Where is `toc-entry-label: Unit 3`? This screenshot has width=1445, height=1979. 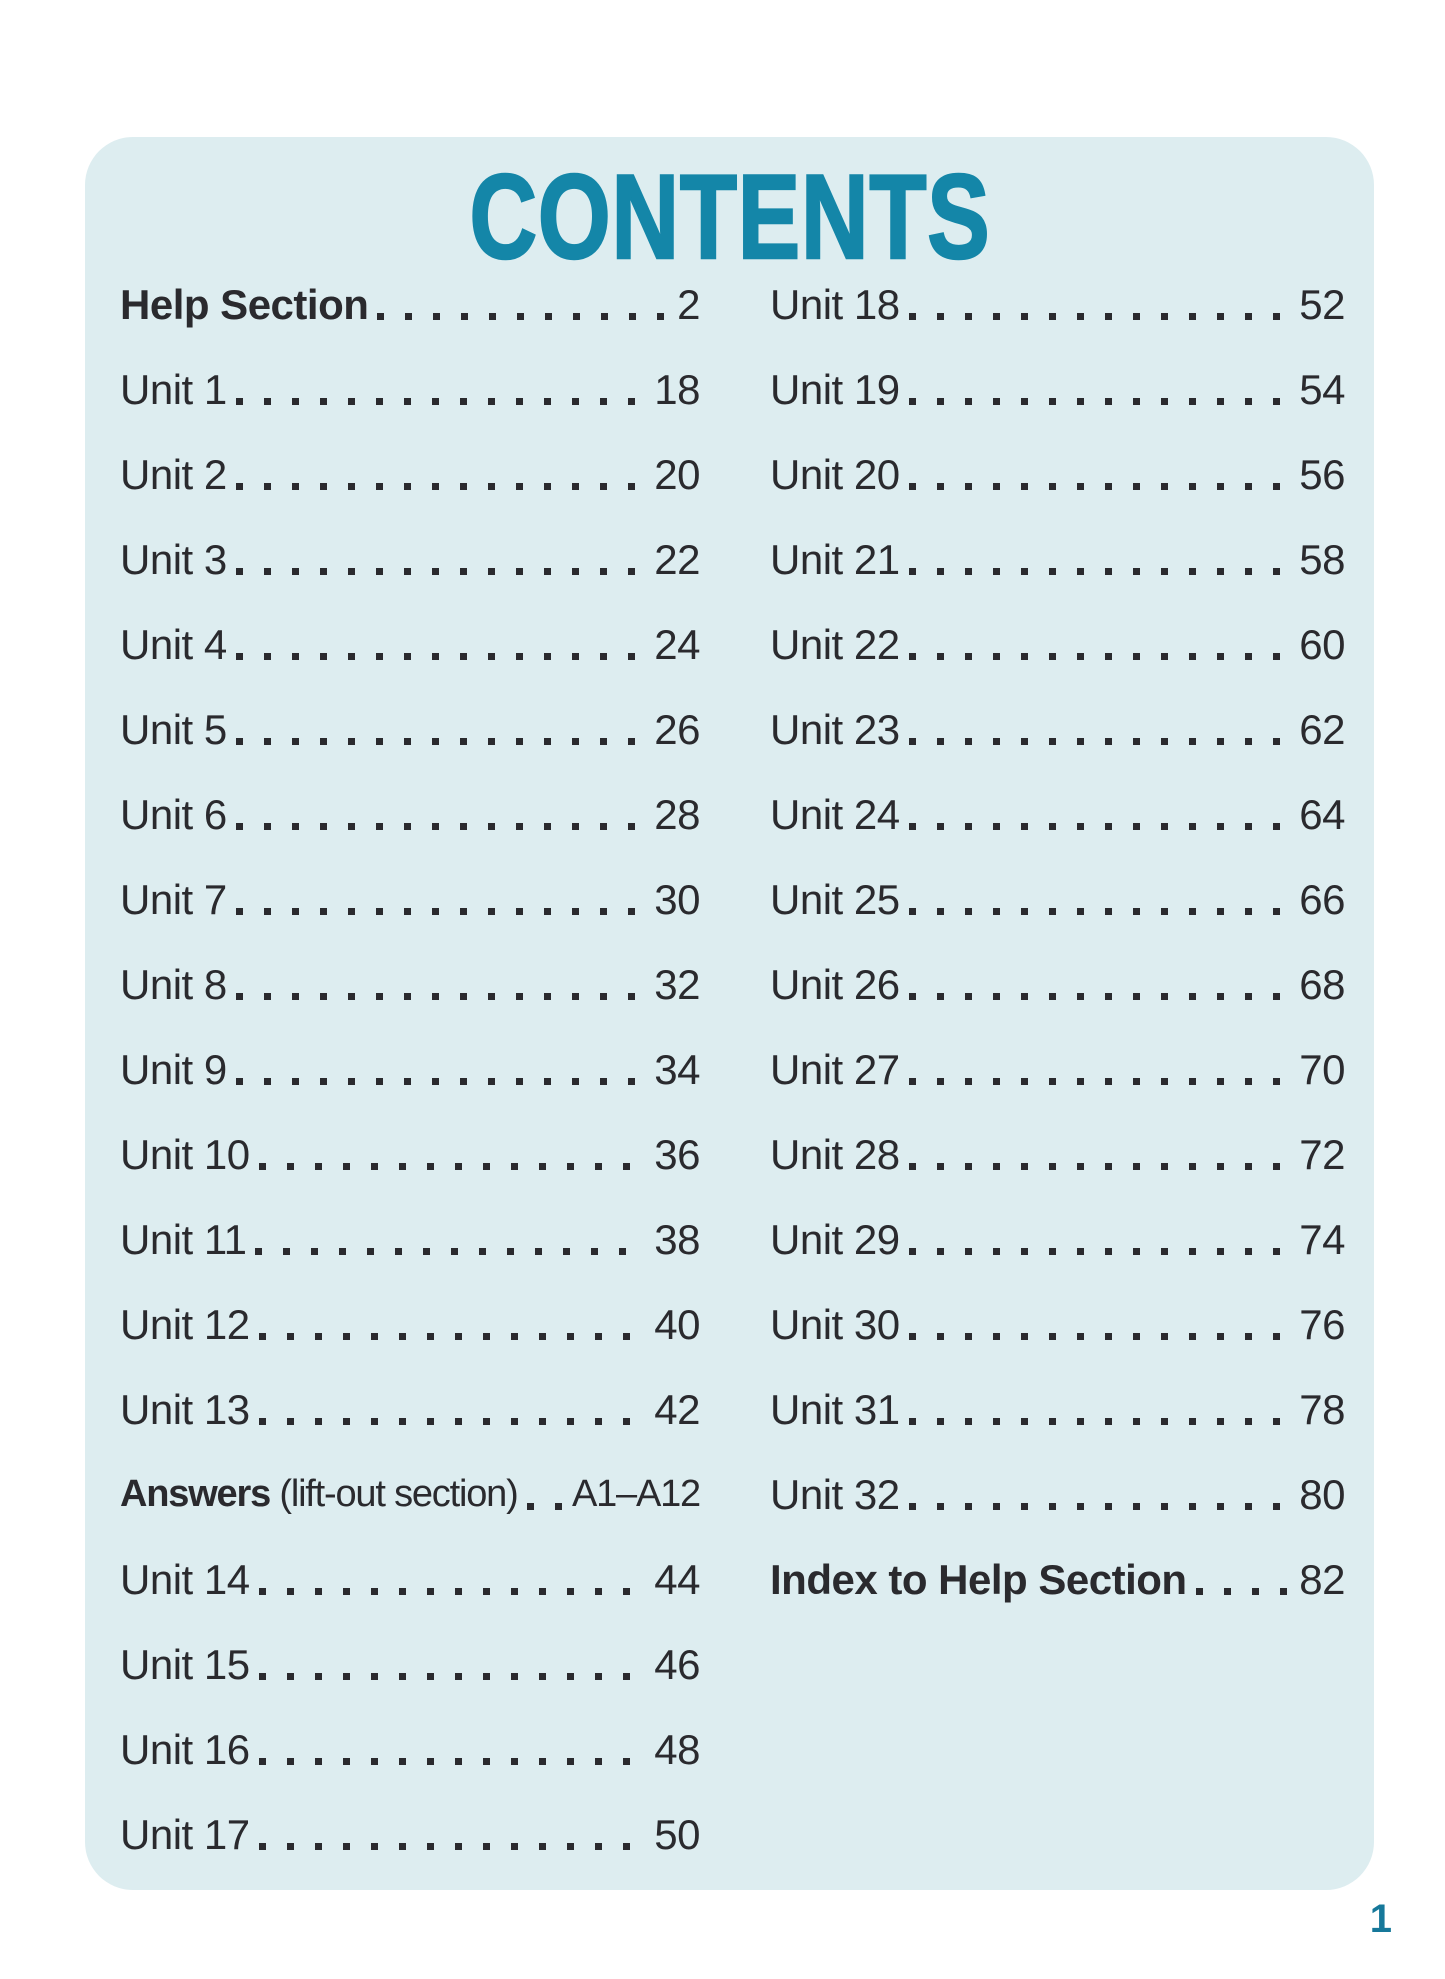
toc-entry-label: Unit 3 is located at coordinates (173, 559).